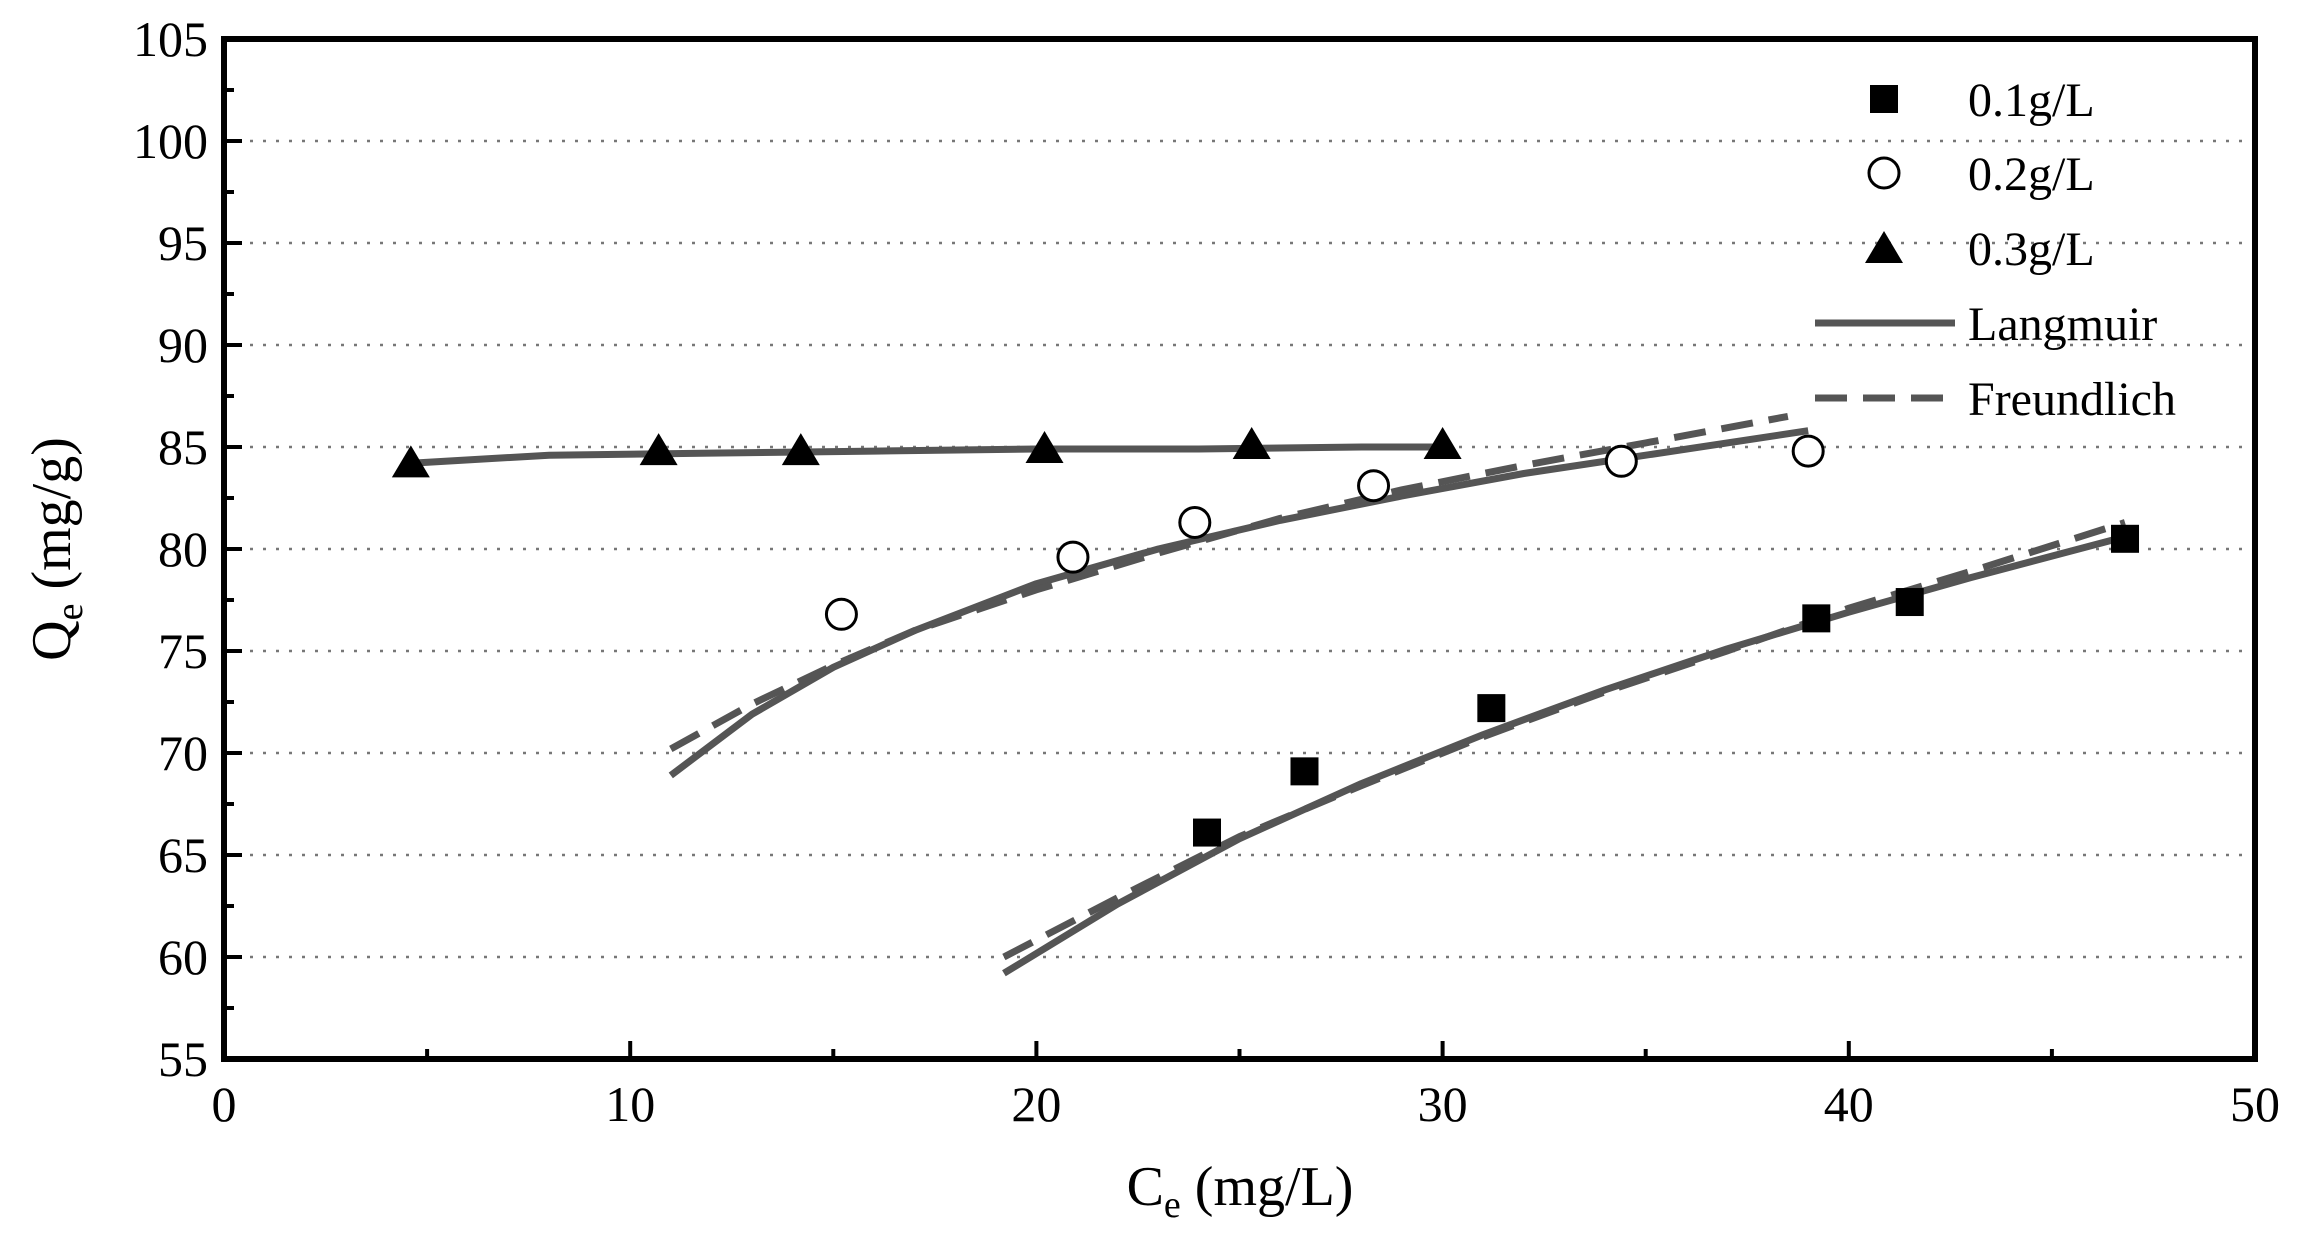  I want to click on legend-label-0.3gL: 0.3g/L, so click(2031, 249).